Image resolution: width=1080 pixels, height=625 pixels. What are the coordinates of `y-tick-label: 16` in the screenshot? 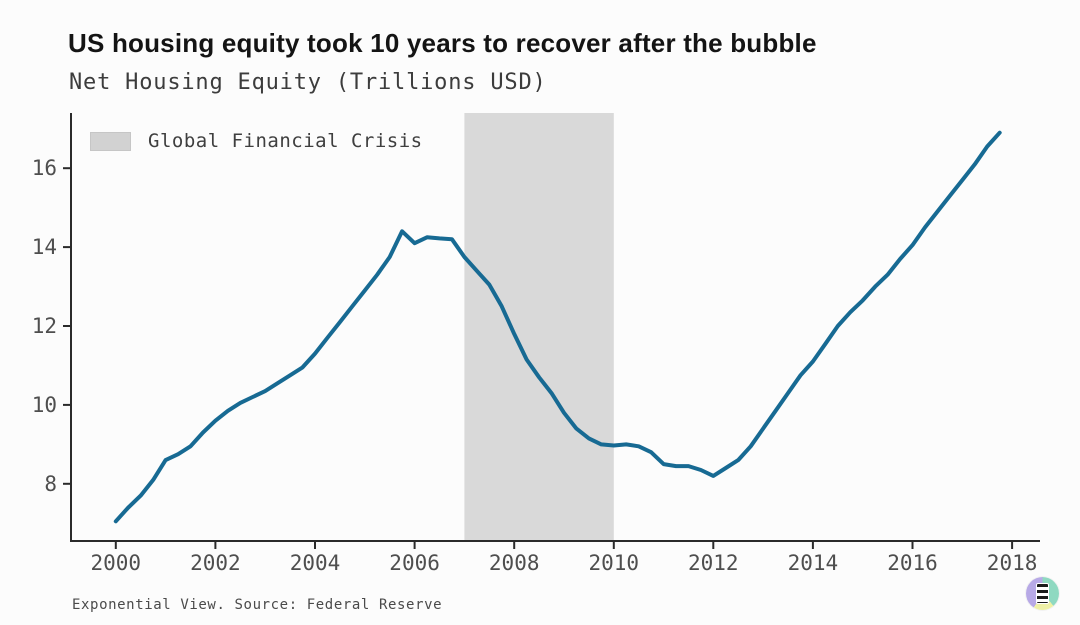 It's located at (44, 168).